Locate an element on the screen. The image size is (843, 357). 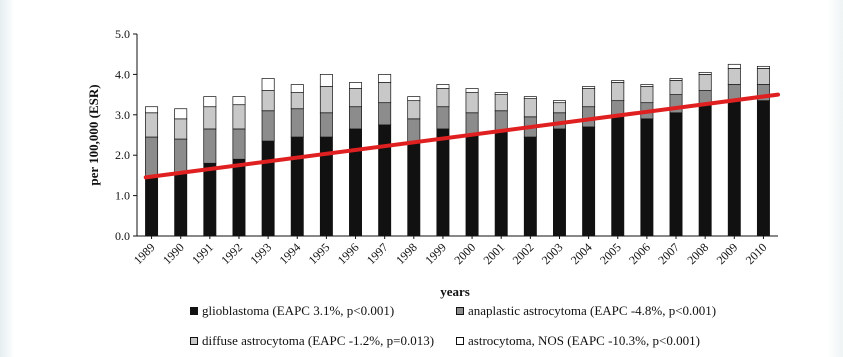
bar-segment-1999-s0 is located at coordinates (443, 182).